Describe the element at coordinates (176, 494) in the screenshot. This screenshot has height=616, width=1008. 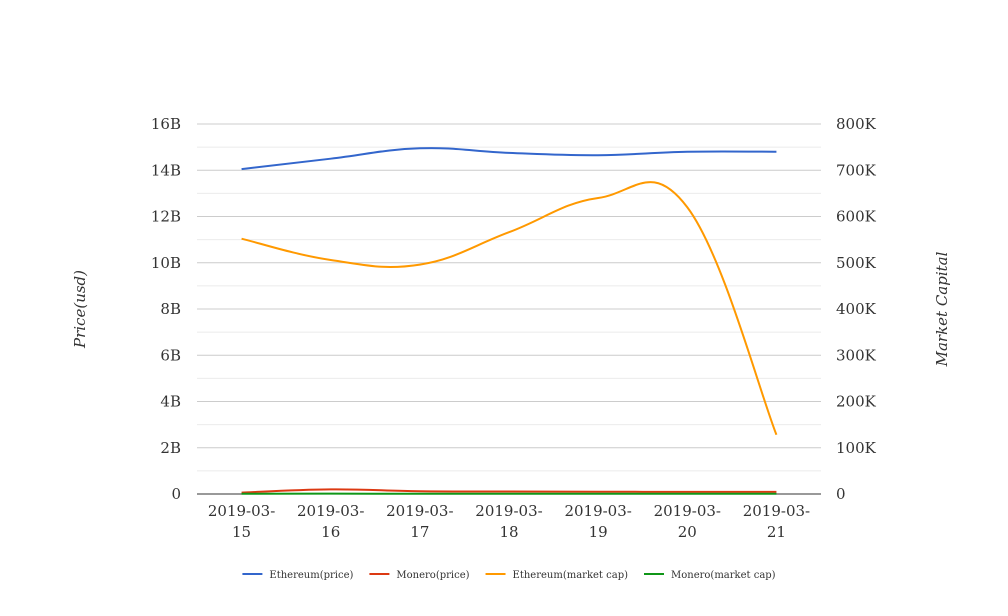
I see `y-tick-label: 0` at that location.